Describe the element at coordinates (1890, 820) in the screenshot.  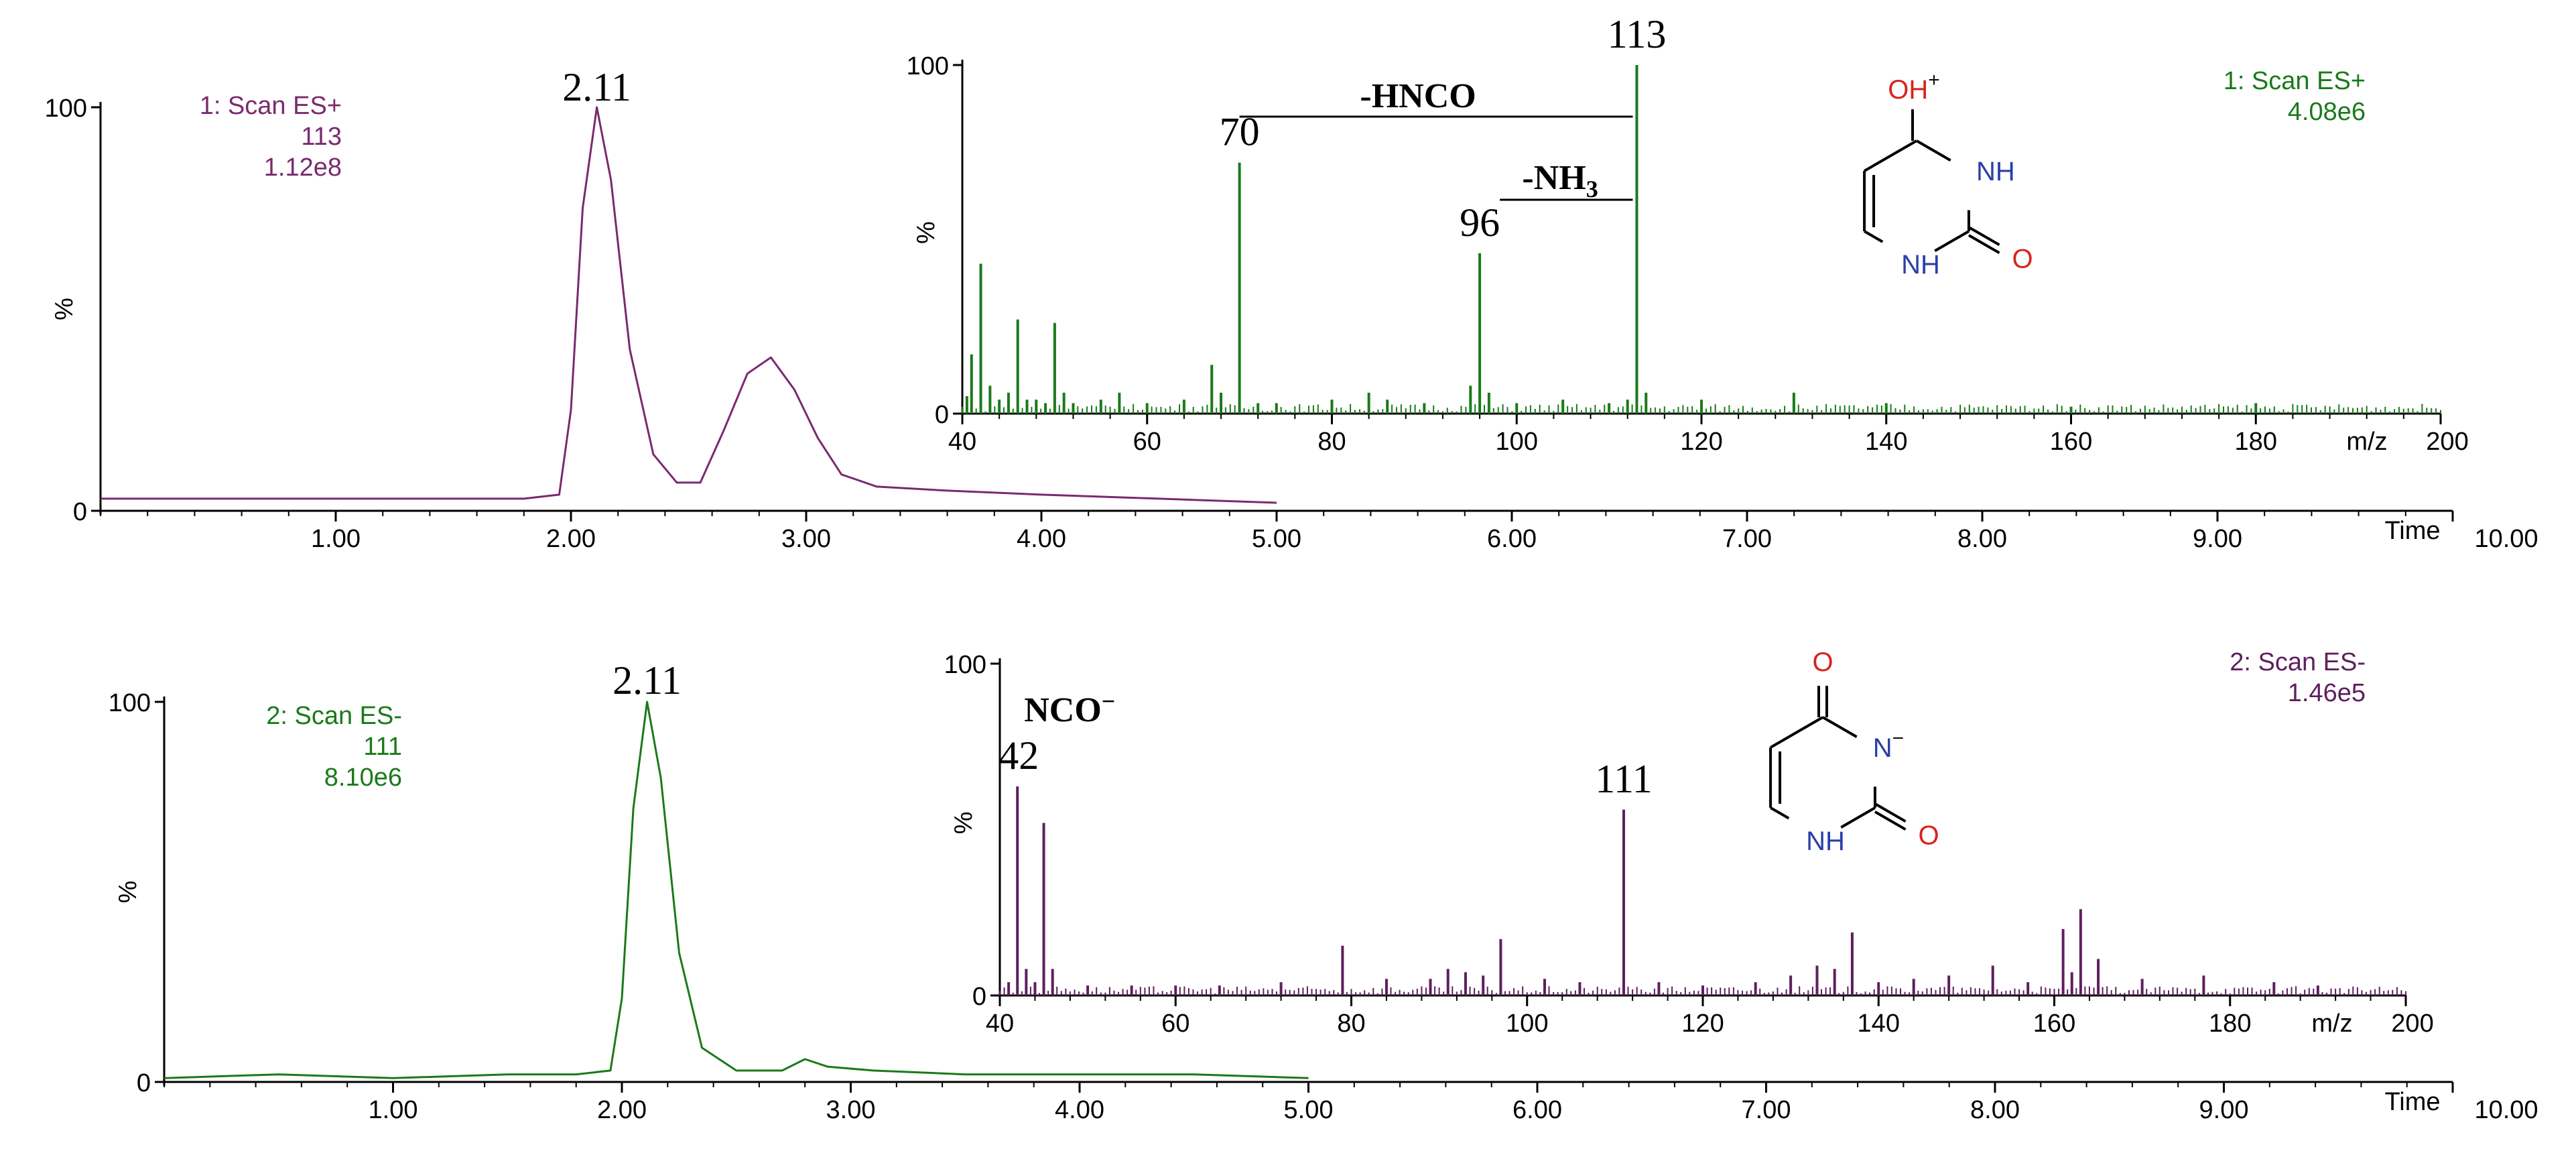
I see `bottom-struct-bond-c2-o2` at that location.